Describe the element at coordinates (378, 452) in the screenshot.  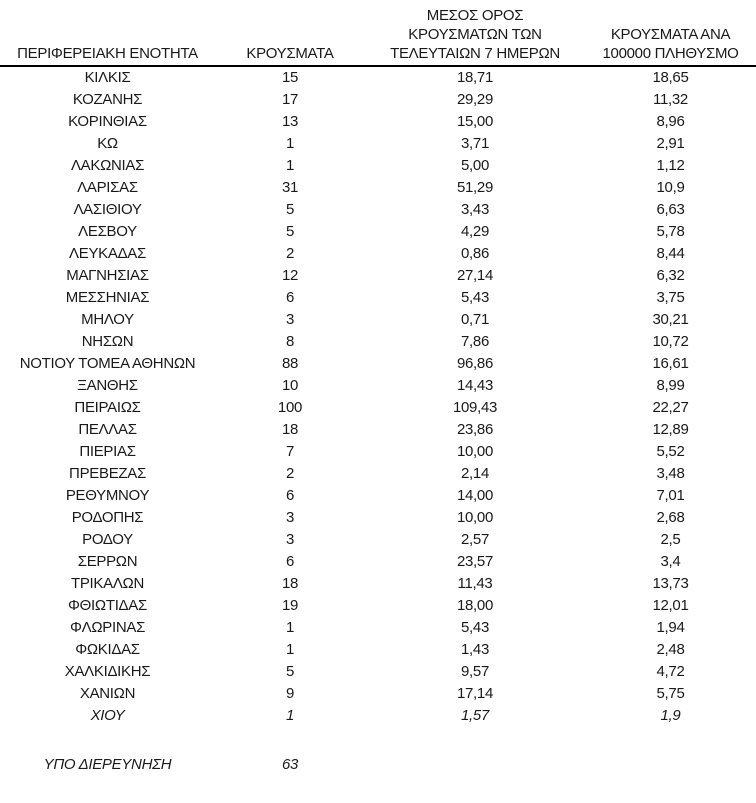
I see `table-row: ΠΙΕΡΙΑΣ 7 10,00 5,52` at that location.